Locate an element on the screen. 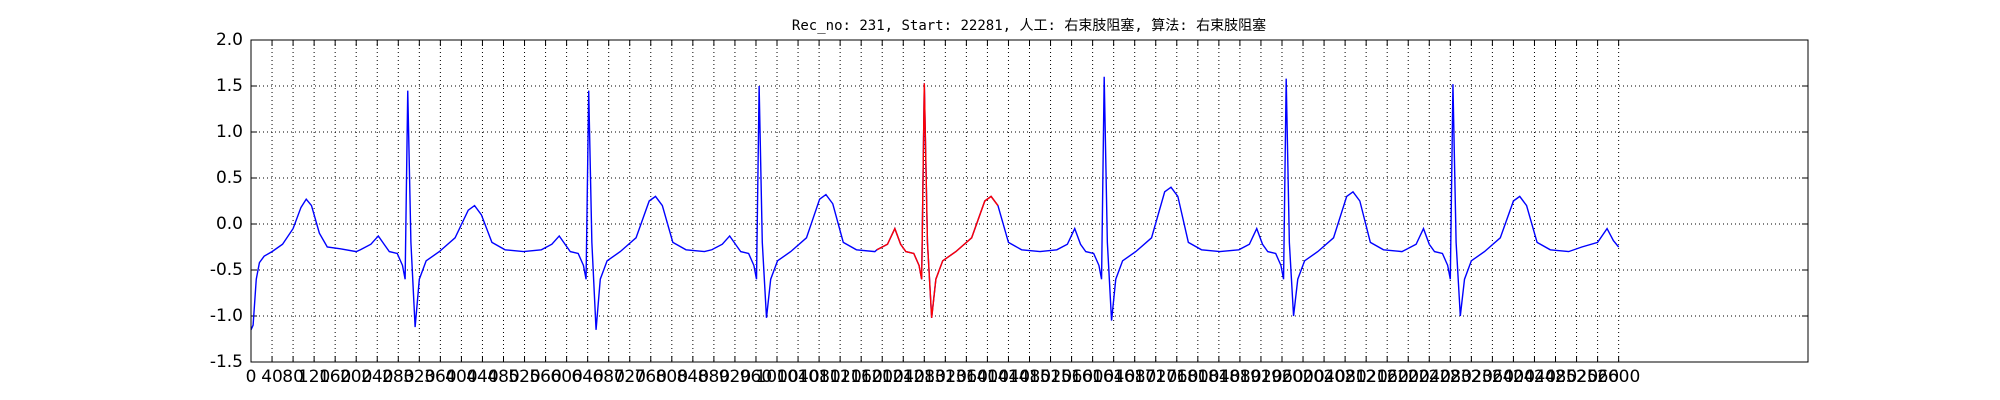 Image resolution: width=2000 pixels, height=400 pixels. x-tick-label: 1960 is located at coordinates (1281, 377).